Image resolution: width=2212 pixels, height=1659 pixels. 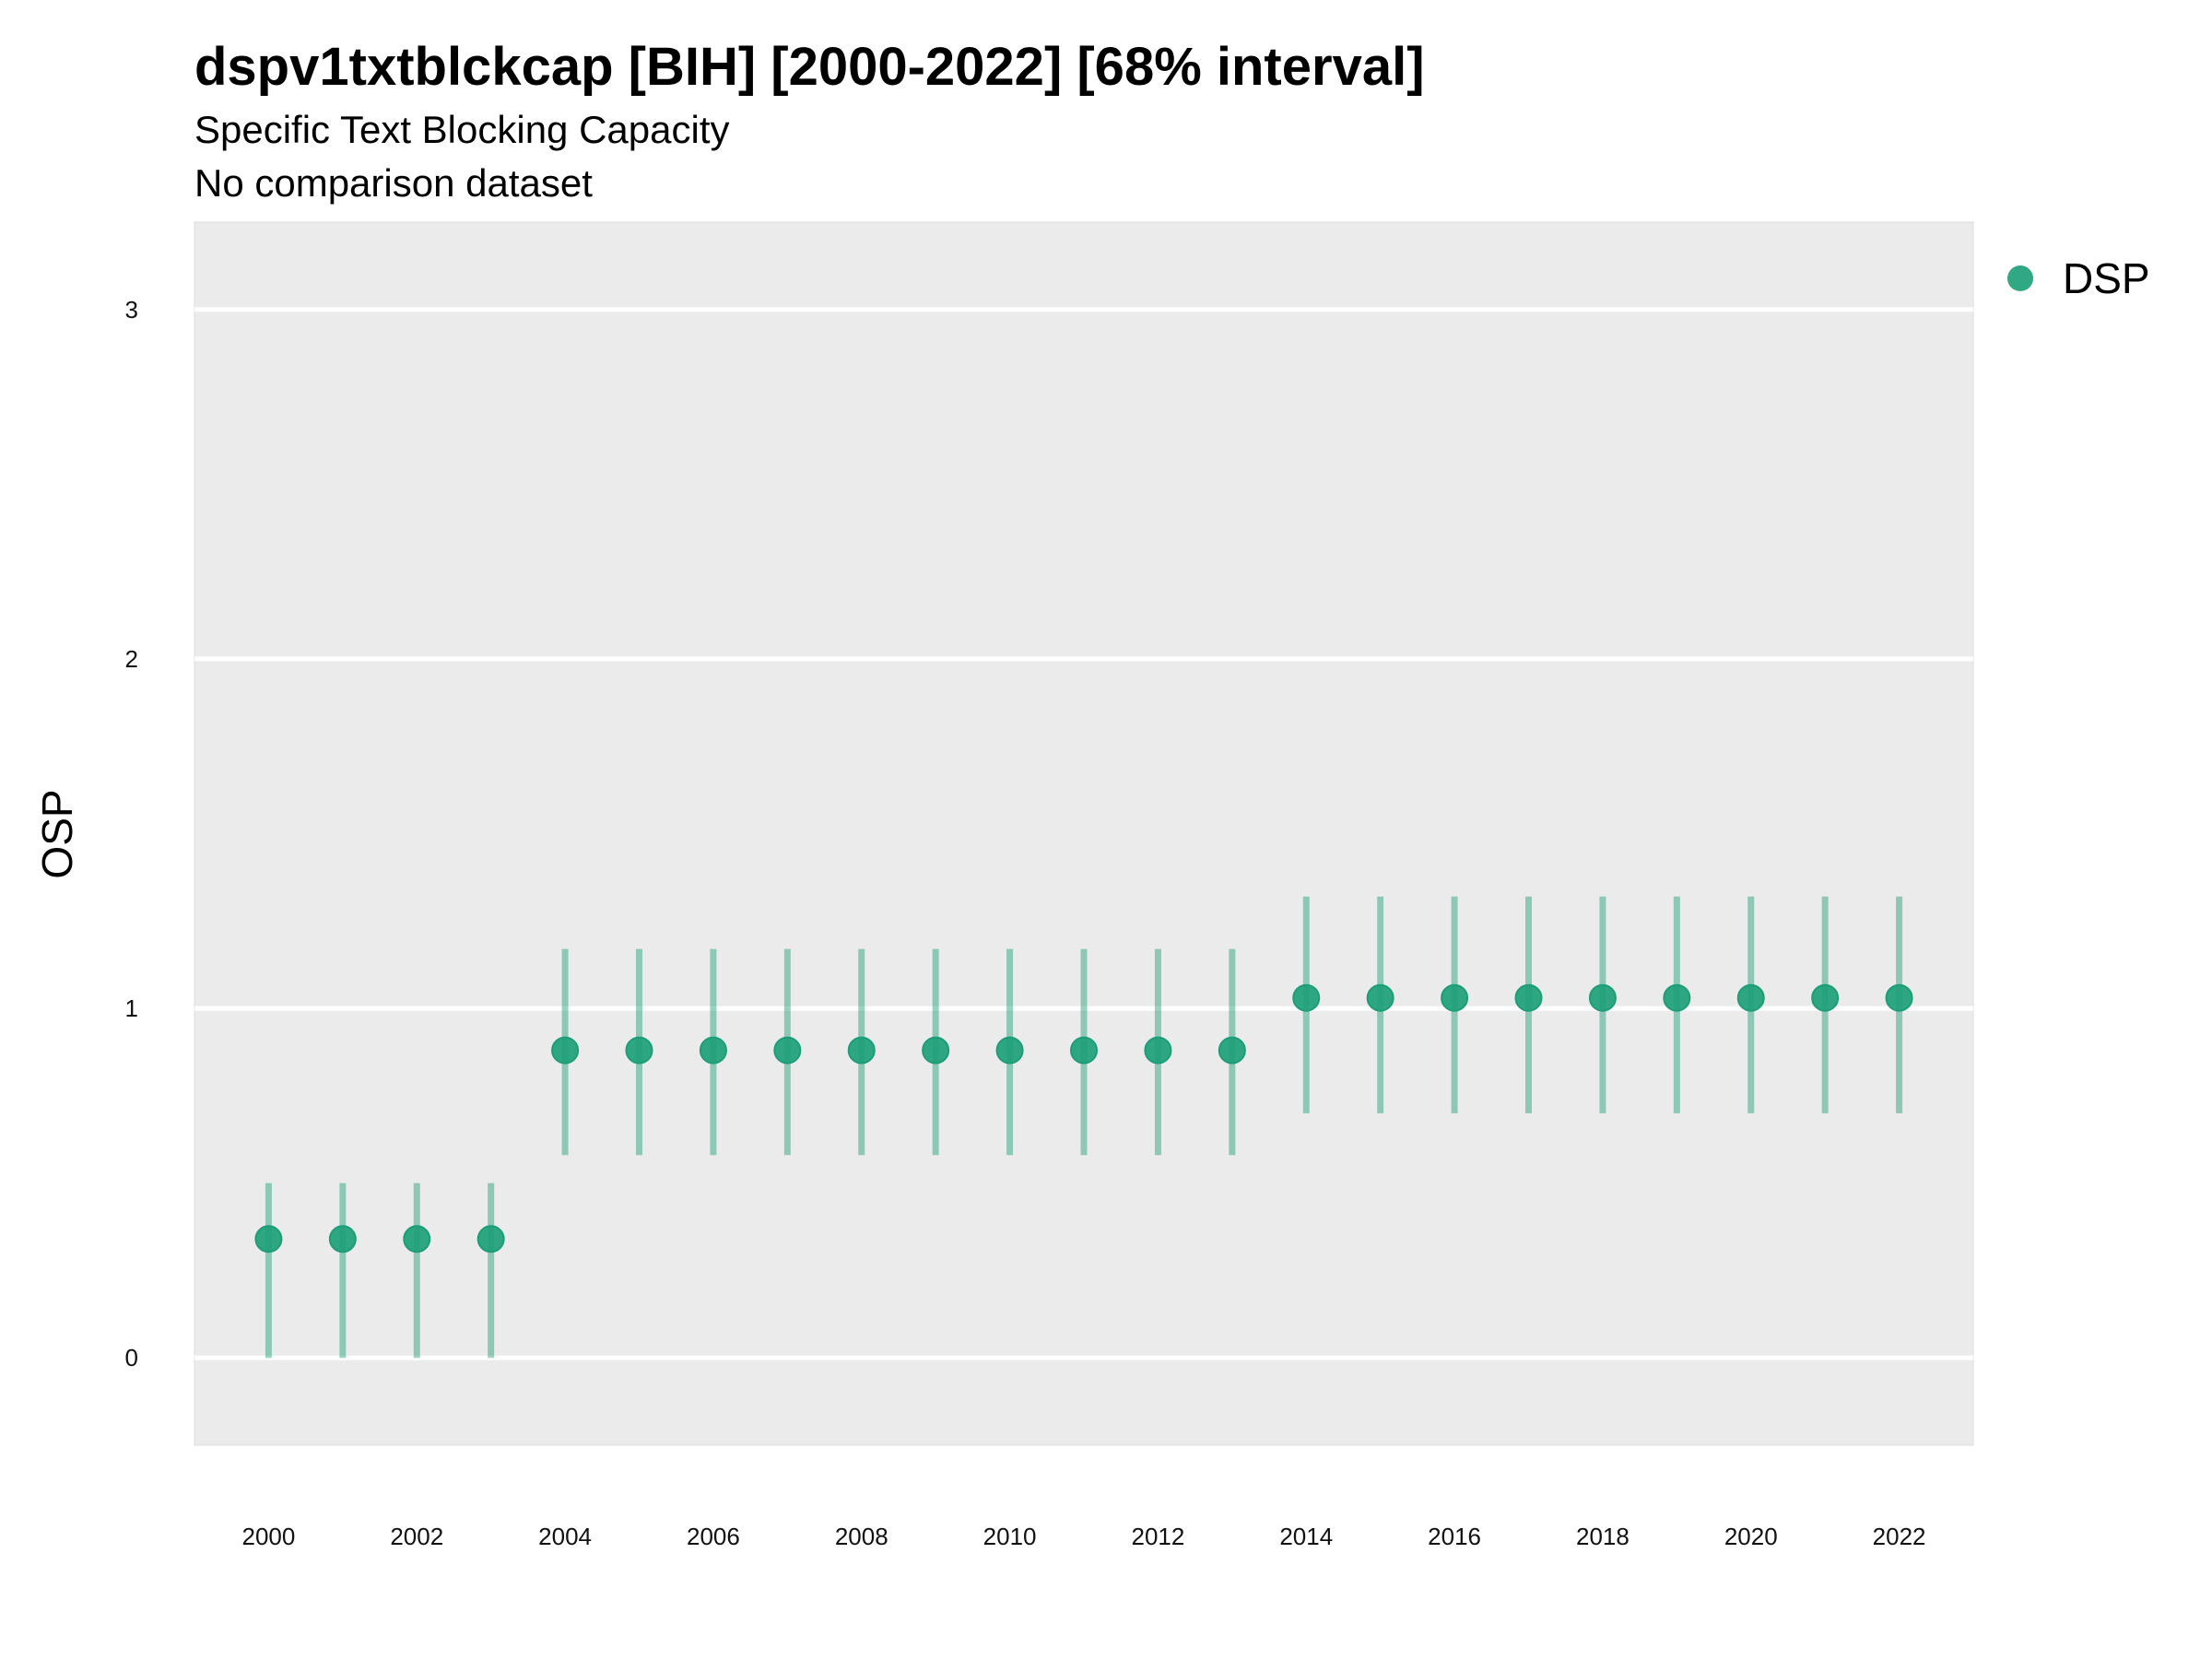 What do you see at coordinates (1454, 1536) in the screenshot?
I see `x-tick-label: 2016` at bounding box center [1454, 1536].